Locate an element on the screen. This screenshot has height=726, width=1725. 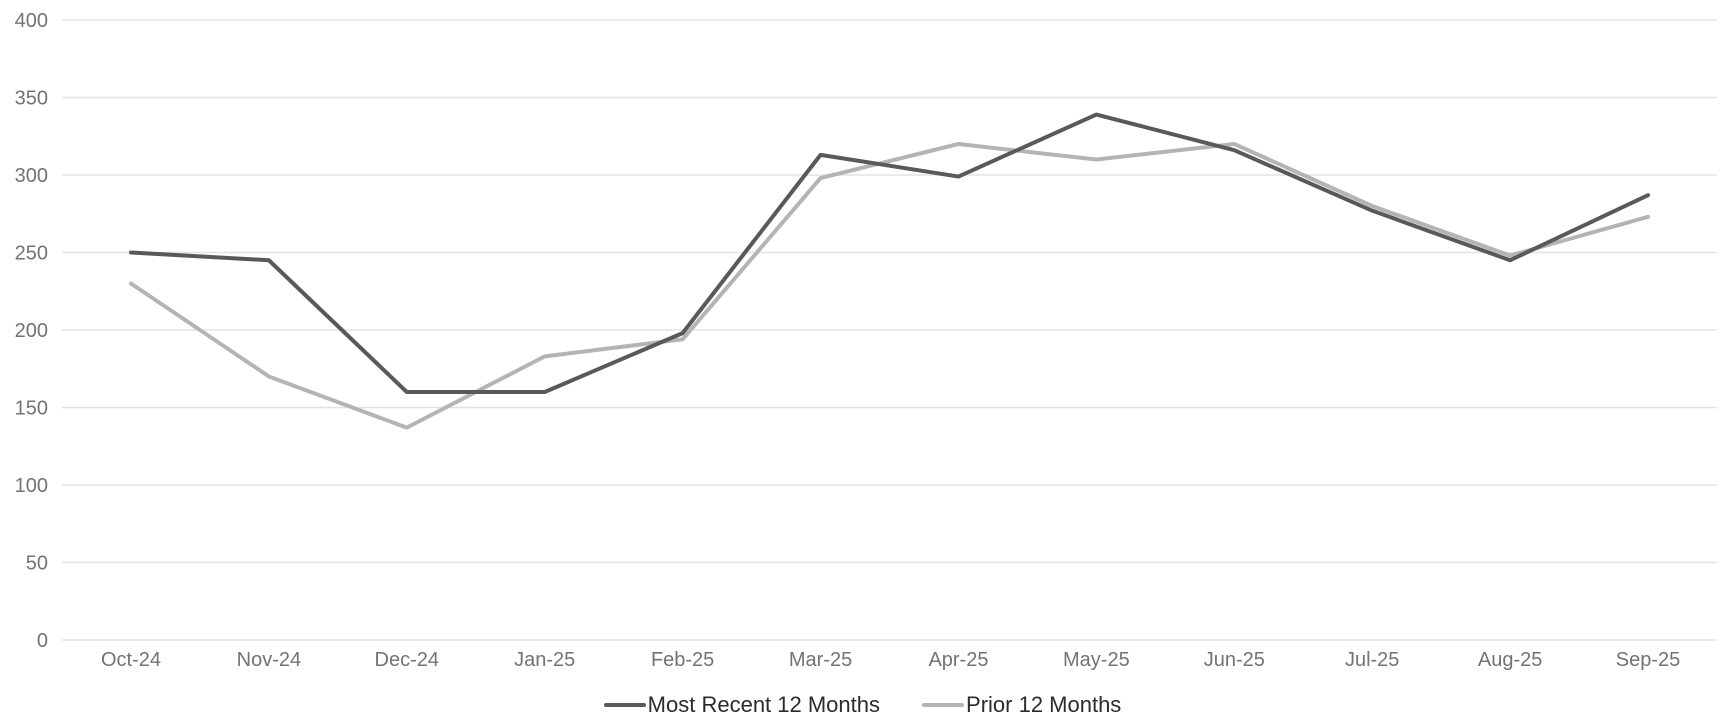
x-axis-category-label: Jul-25 is located at coordinates (1372, 660).